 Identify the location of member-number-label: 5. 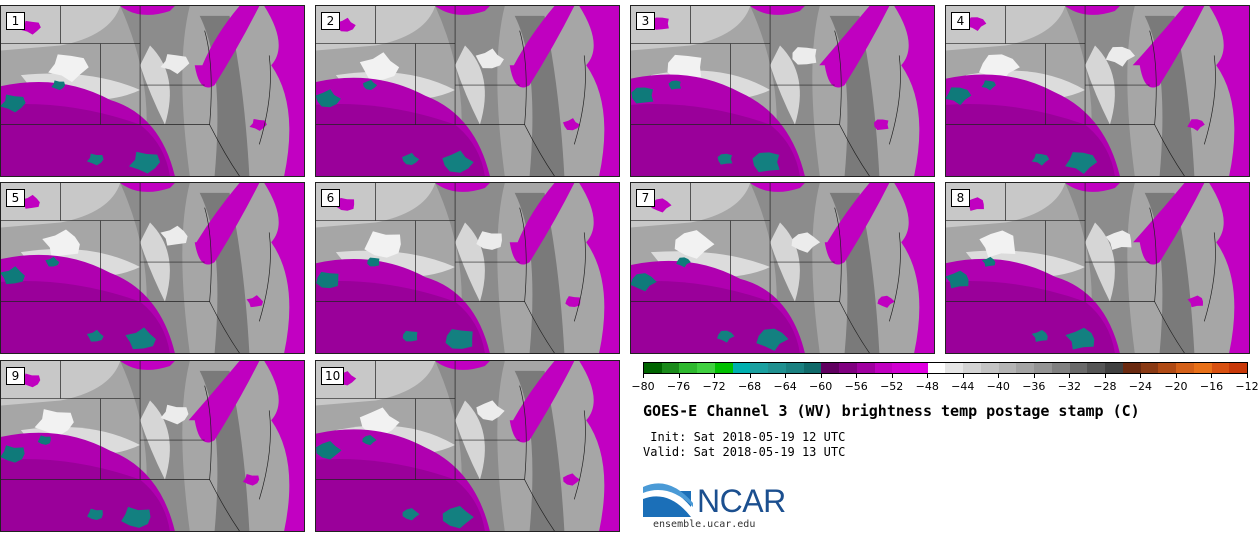
(15, 198).